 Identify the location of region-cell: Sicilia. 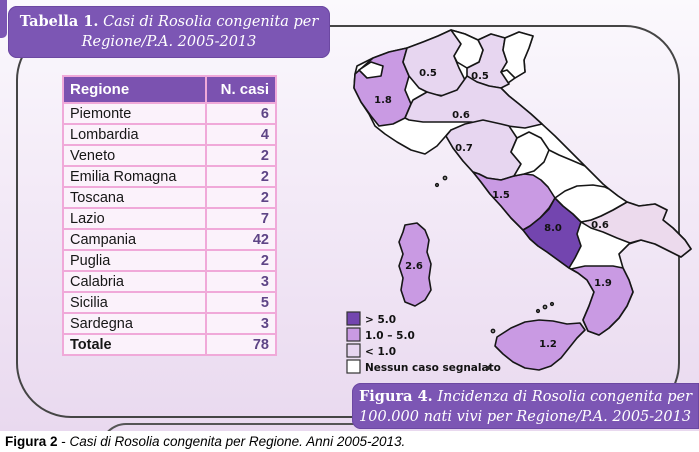
(134, 302).